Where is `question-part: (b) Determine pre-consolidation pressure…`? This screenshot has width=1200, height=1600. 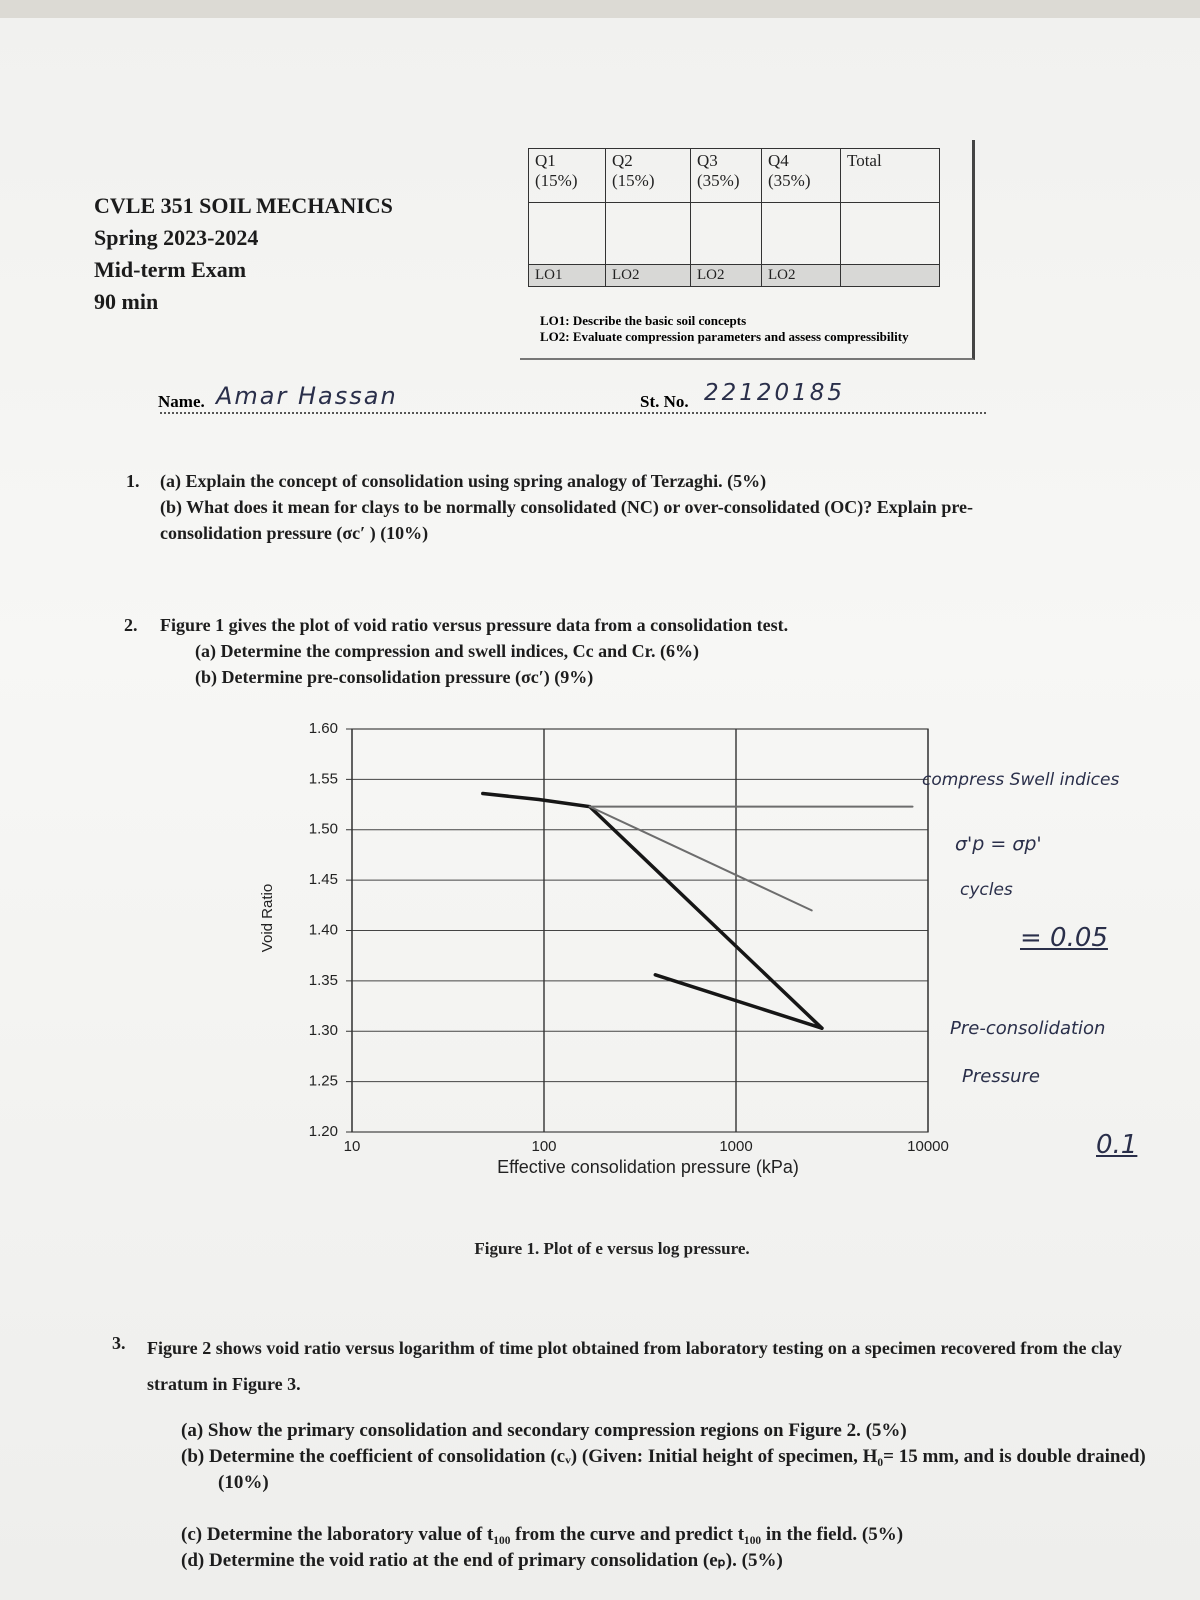
question-part: (b) Determine pre-consolidation pressure… is located at coordinates (394, 677).